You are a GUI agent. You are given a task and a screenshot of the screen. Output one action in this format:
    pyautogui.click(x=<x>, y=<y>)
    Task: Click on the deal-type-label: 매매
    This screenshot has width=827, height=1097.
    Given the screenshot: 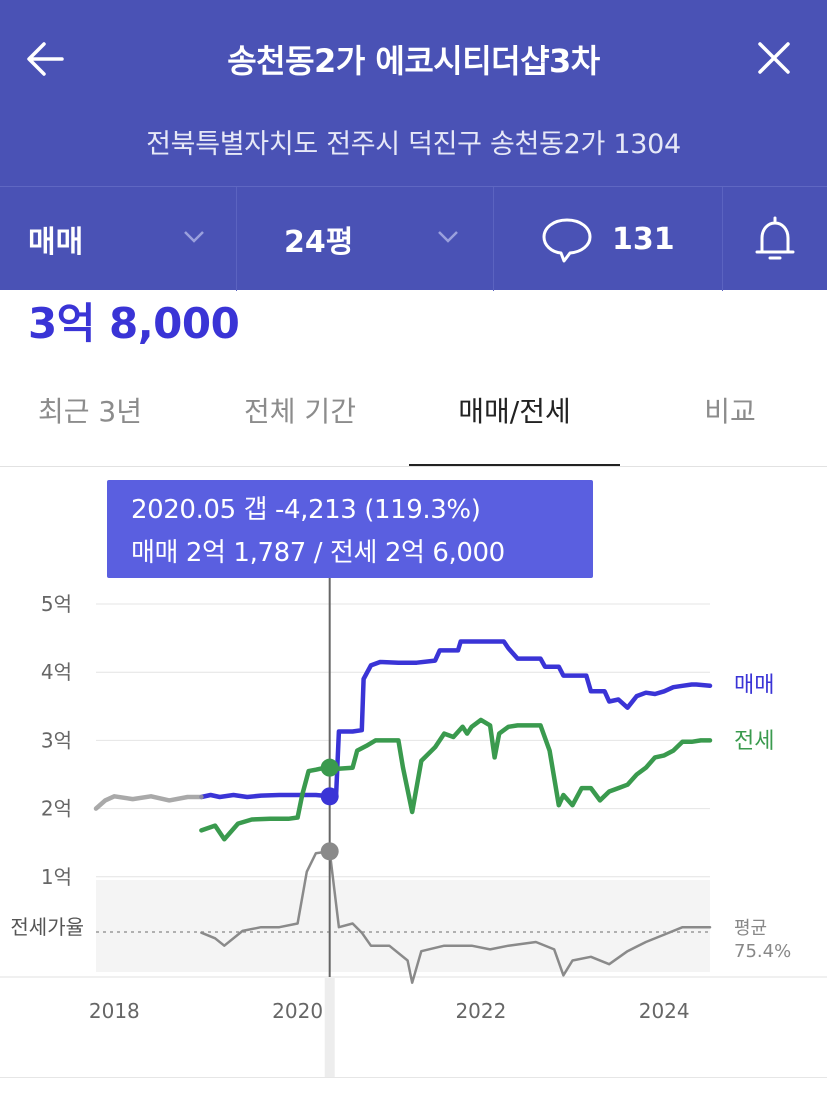 What is the action you would take?
    pyautogui.click(x=56, y=242)
    